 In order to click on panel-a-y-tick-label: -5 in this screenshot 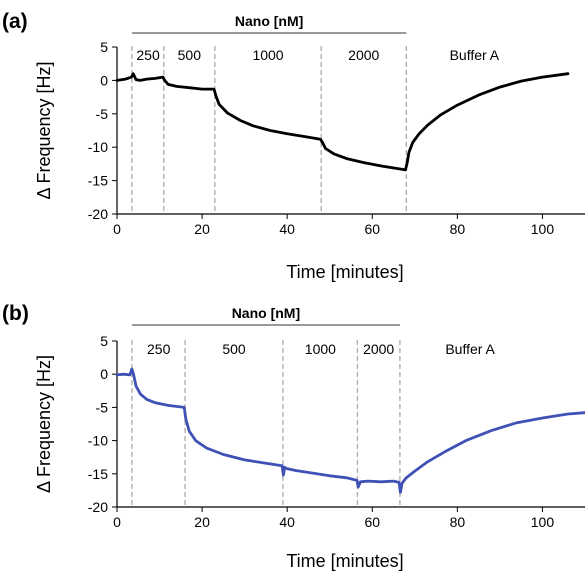, I will do `click(102, 114)`.